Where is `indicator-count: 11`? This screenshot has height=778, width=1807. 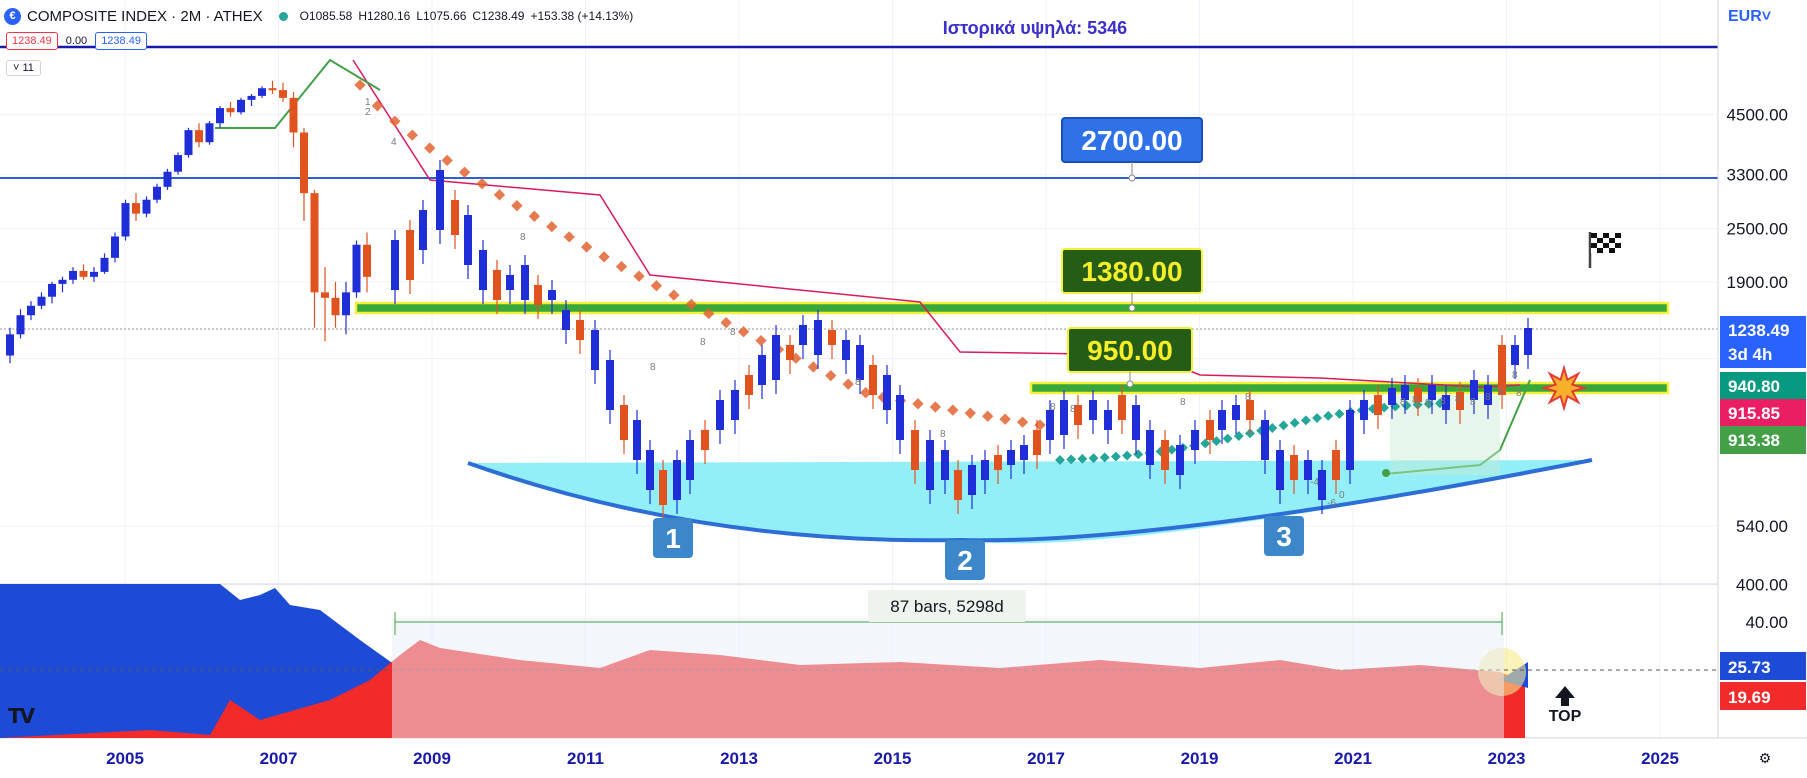
indicator-count: 11 is located at coordinates (28, 68).